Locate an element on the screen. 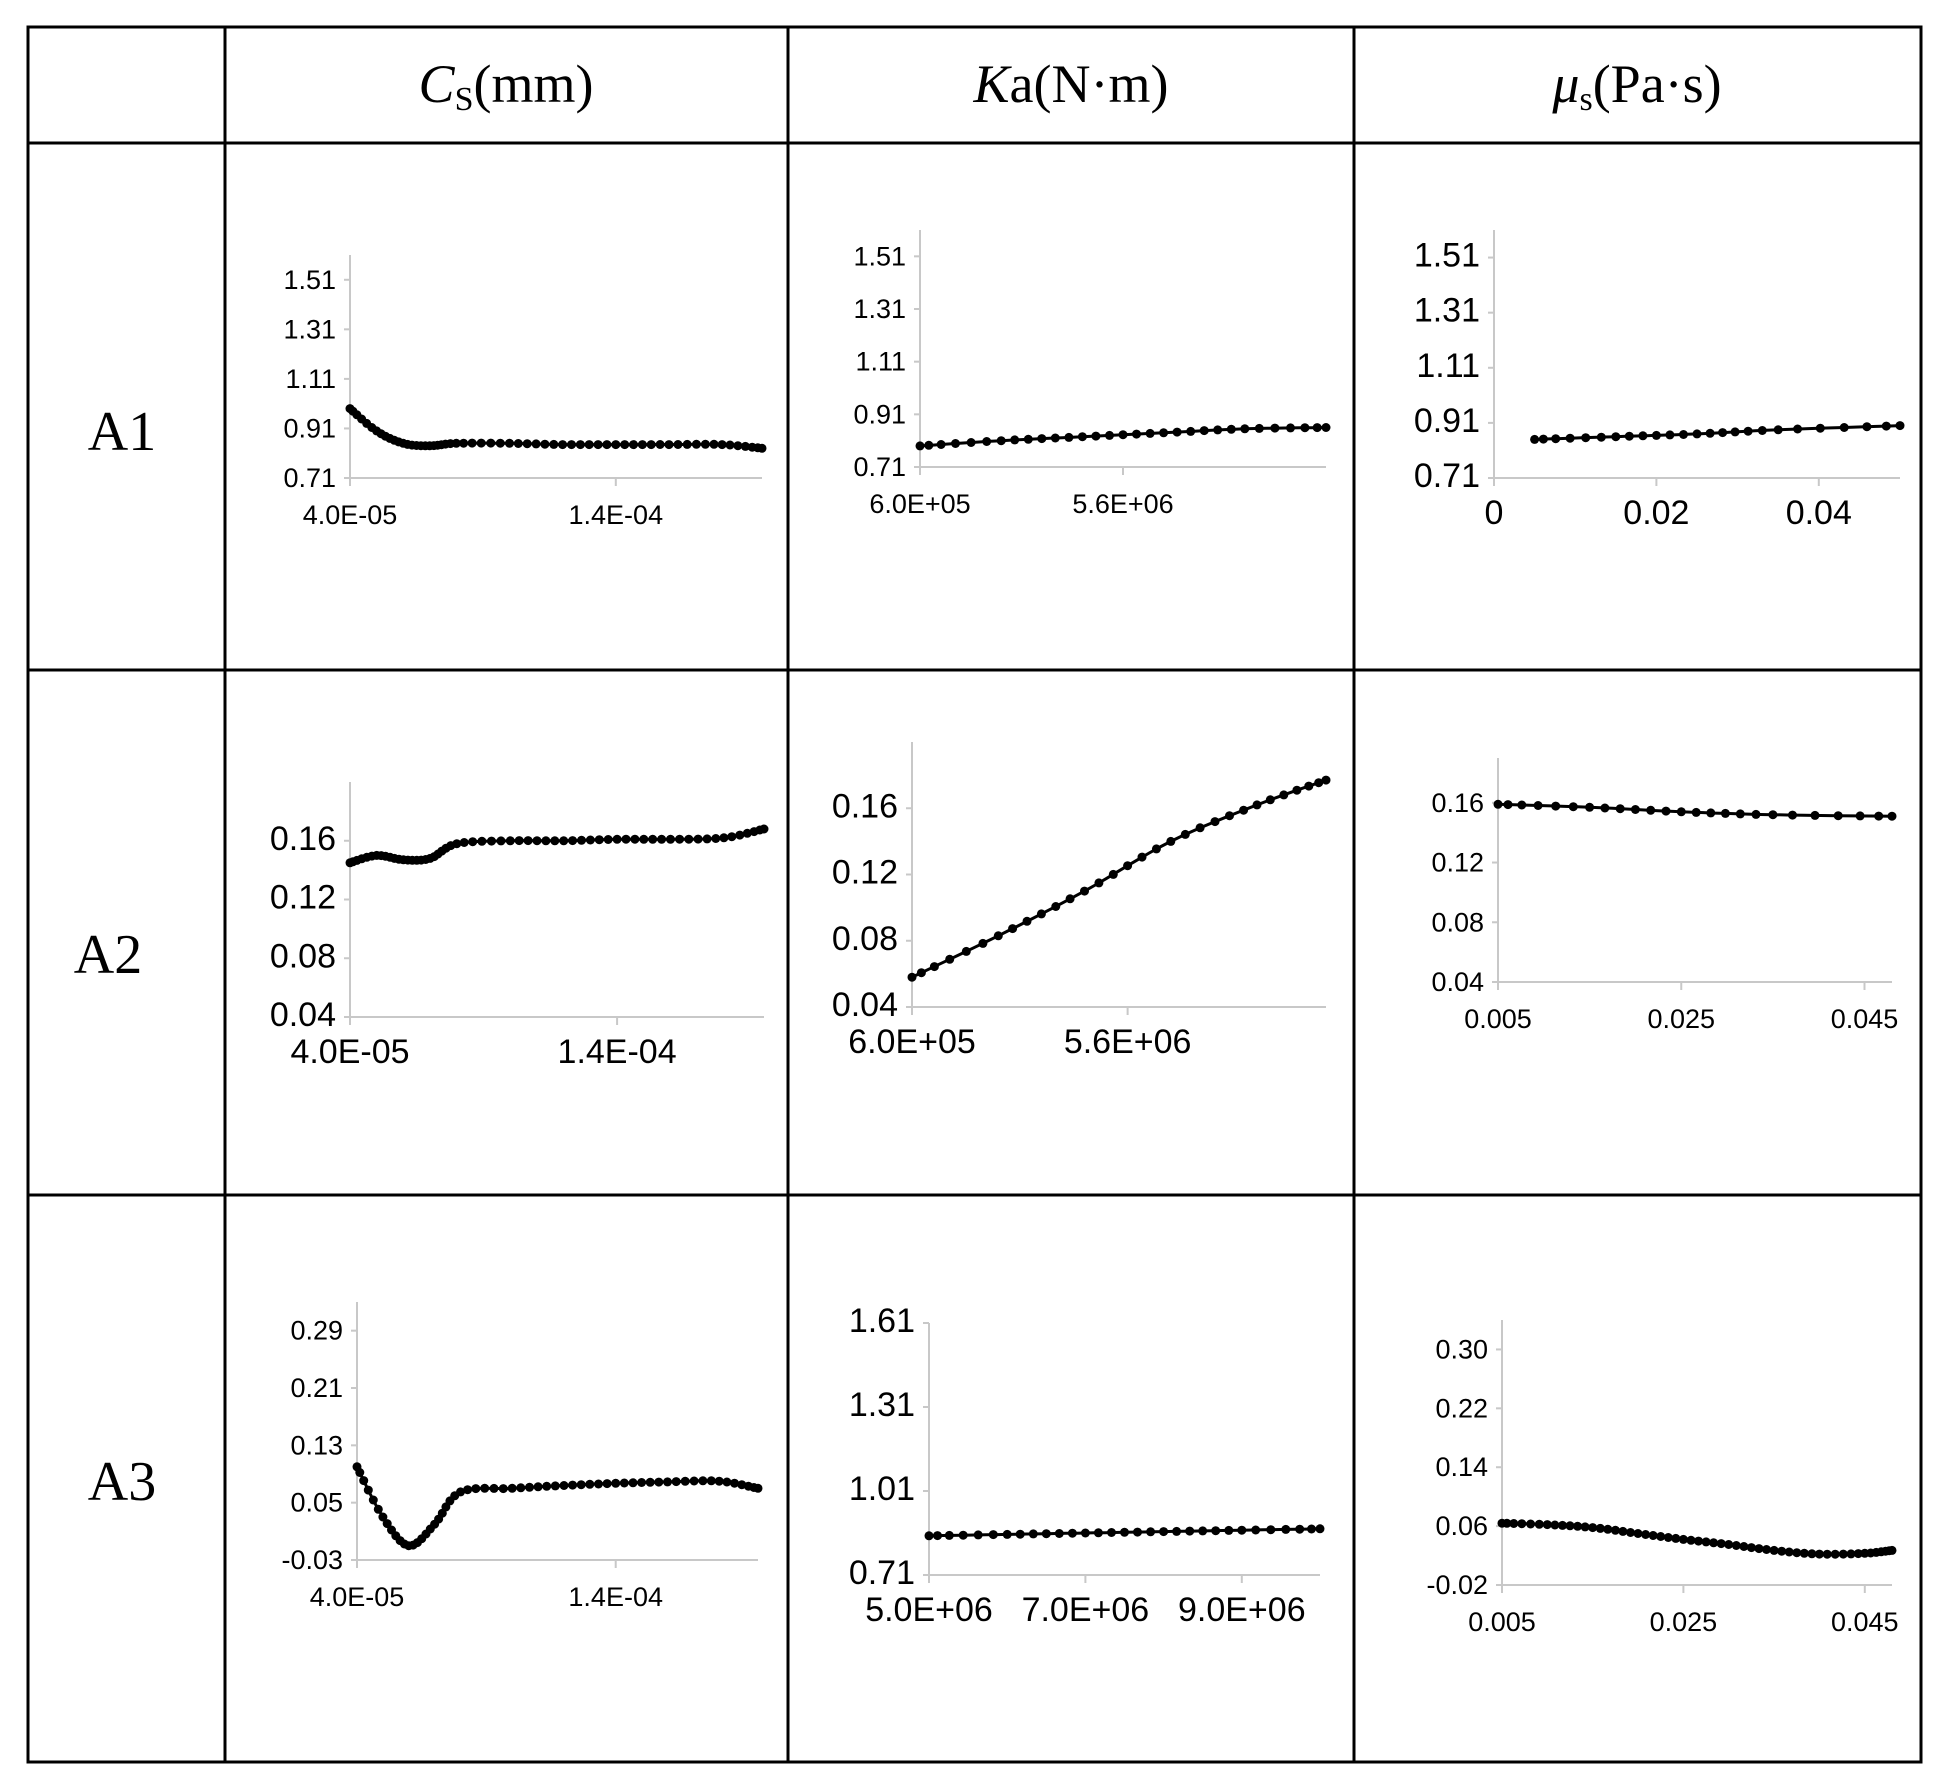 The width and height of the screenshot is (1945, 1787). chart-a3-mus: 0.30 0.22 0.14 0.06 -0.02 0.005 0.025 0.045 is located at coordinates (1662, 1478).